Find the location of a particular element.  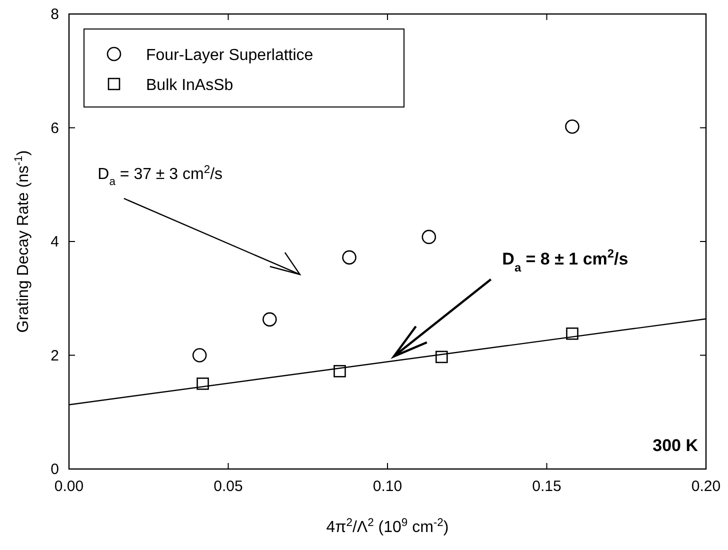

x-tick-label: 0.00 is located at coordinates (69, 486).